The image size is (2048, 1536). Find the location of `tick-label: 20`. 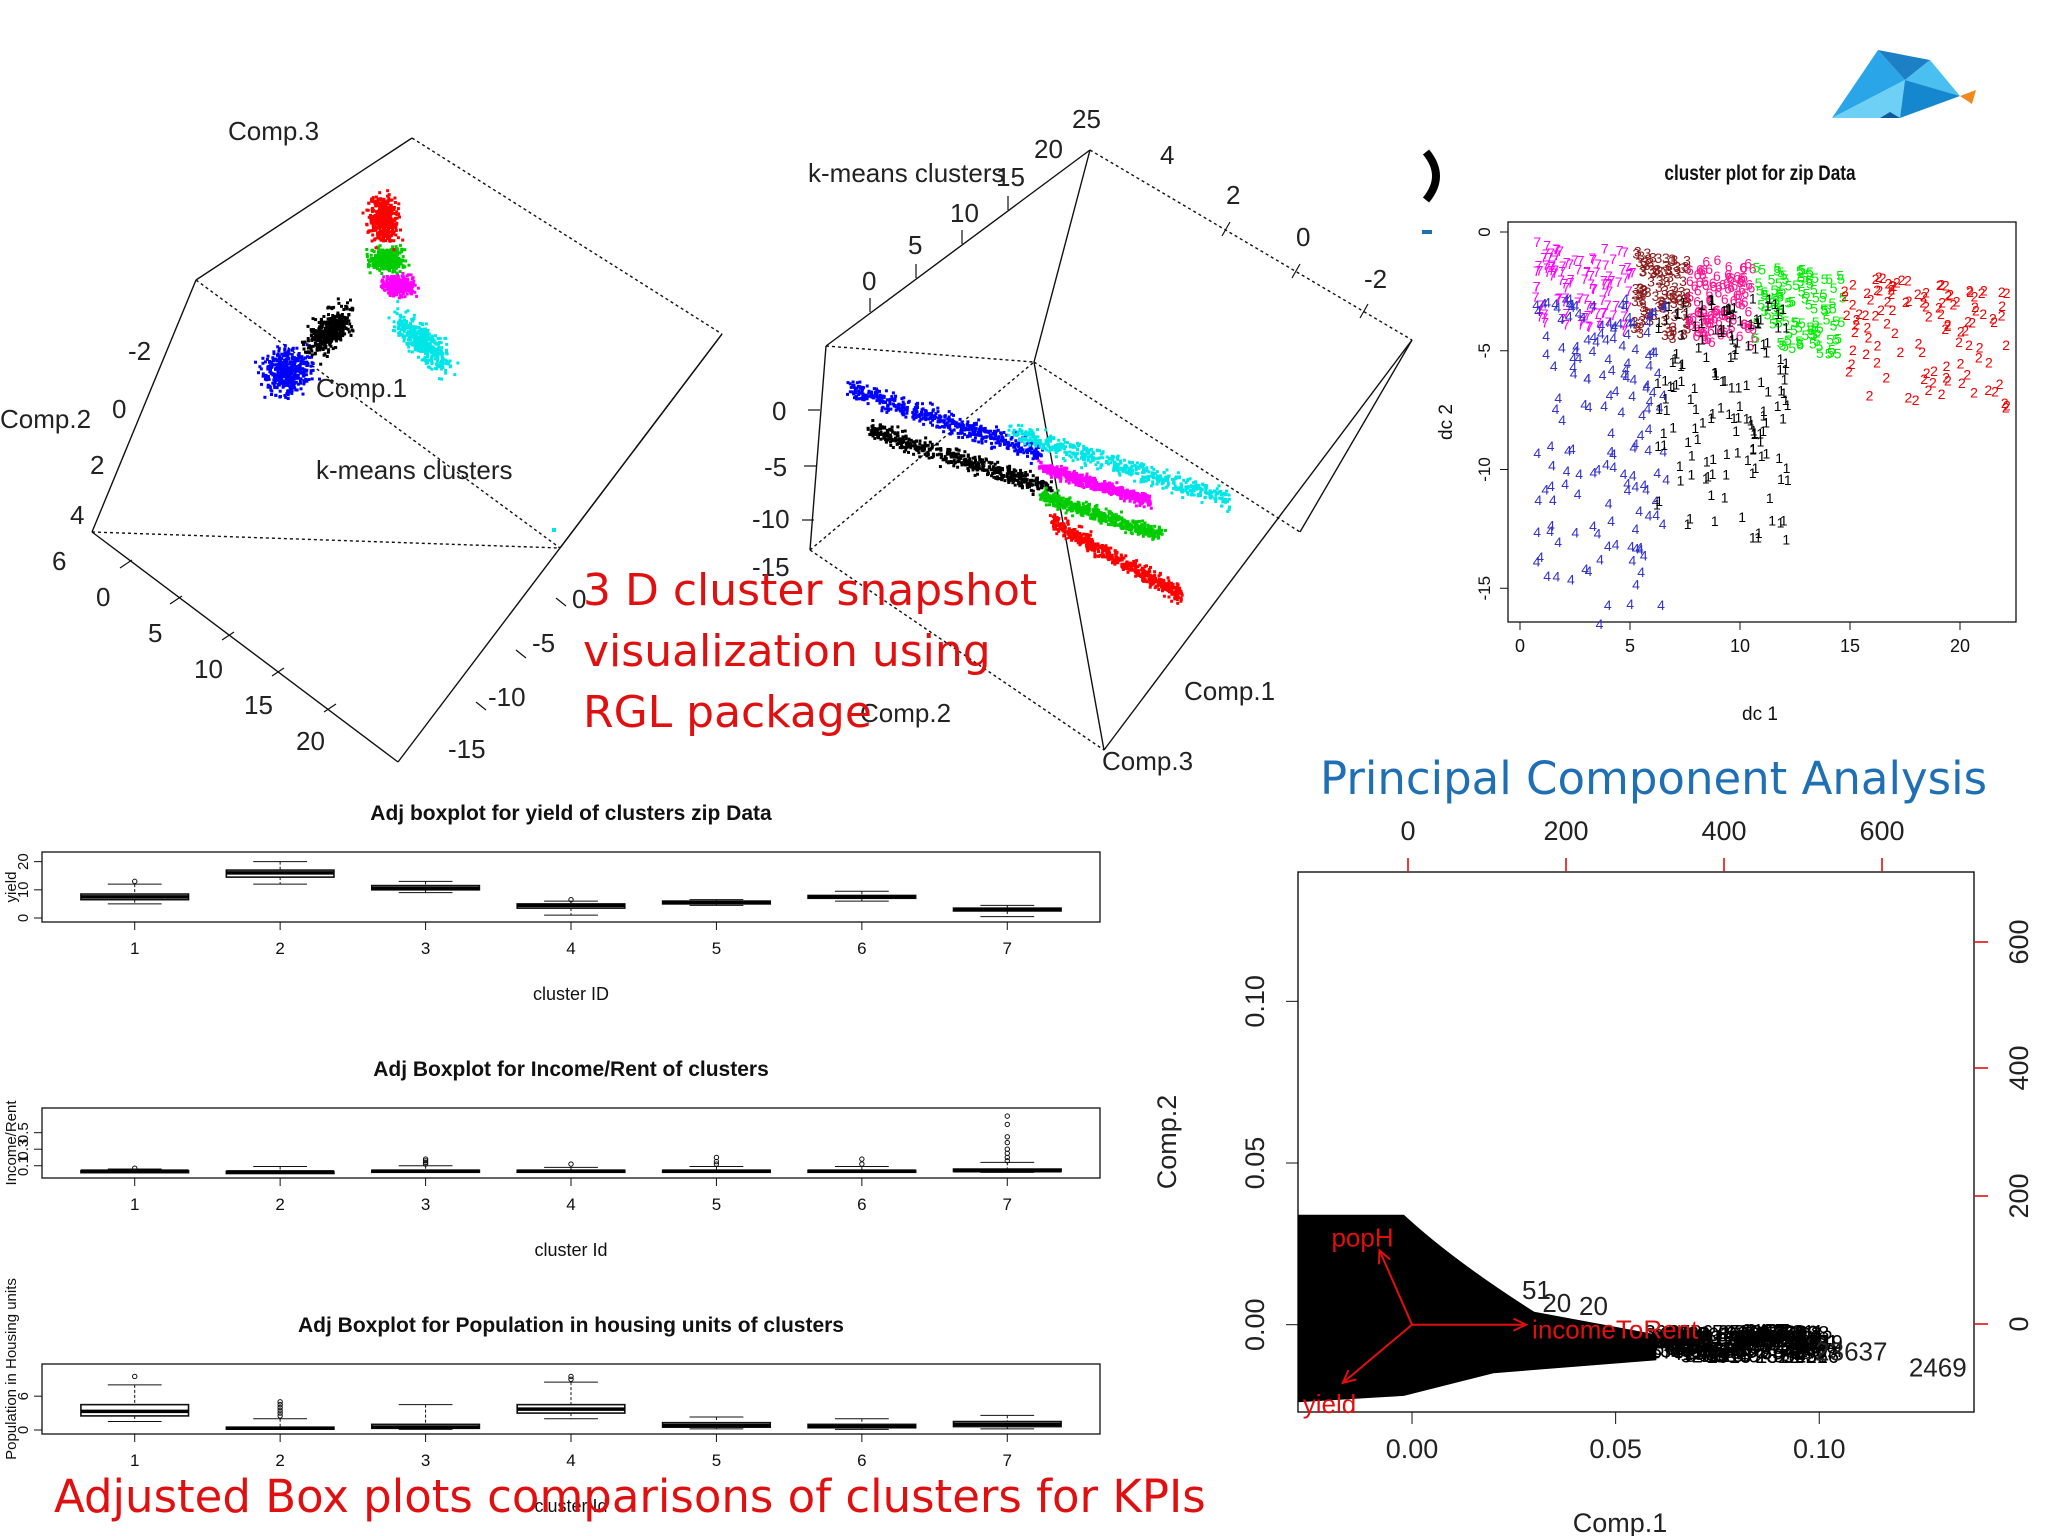

tick-label: 20 is located at coordinates (310, 741).